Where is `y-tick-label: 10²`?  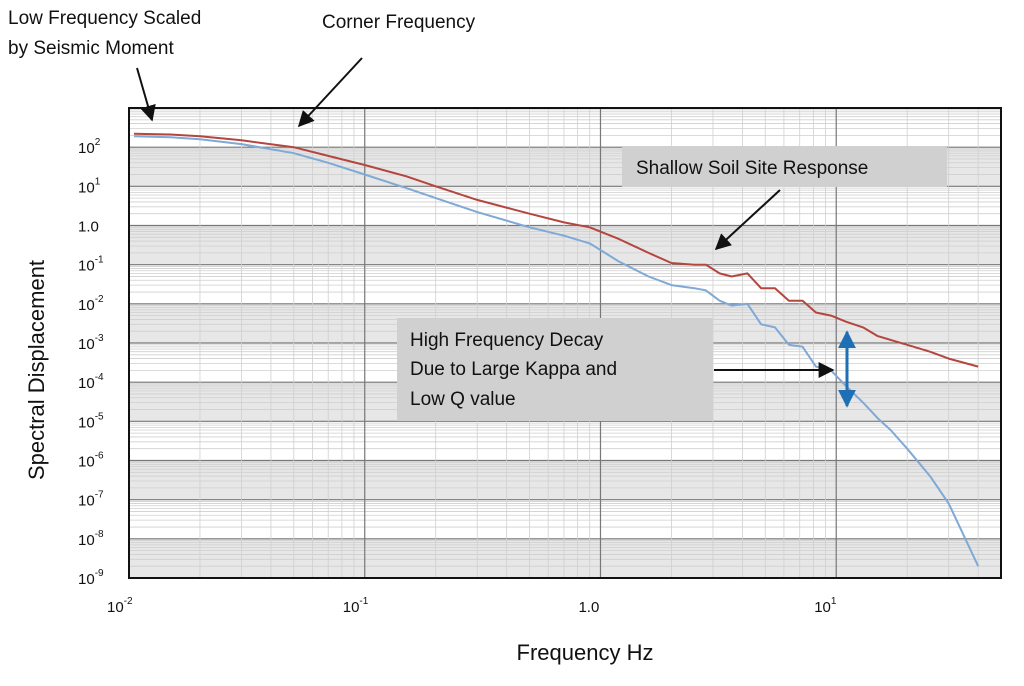 y-tick-label: 10² is located at coordinates (89, 147).